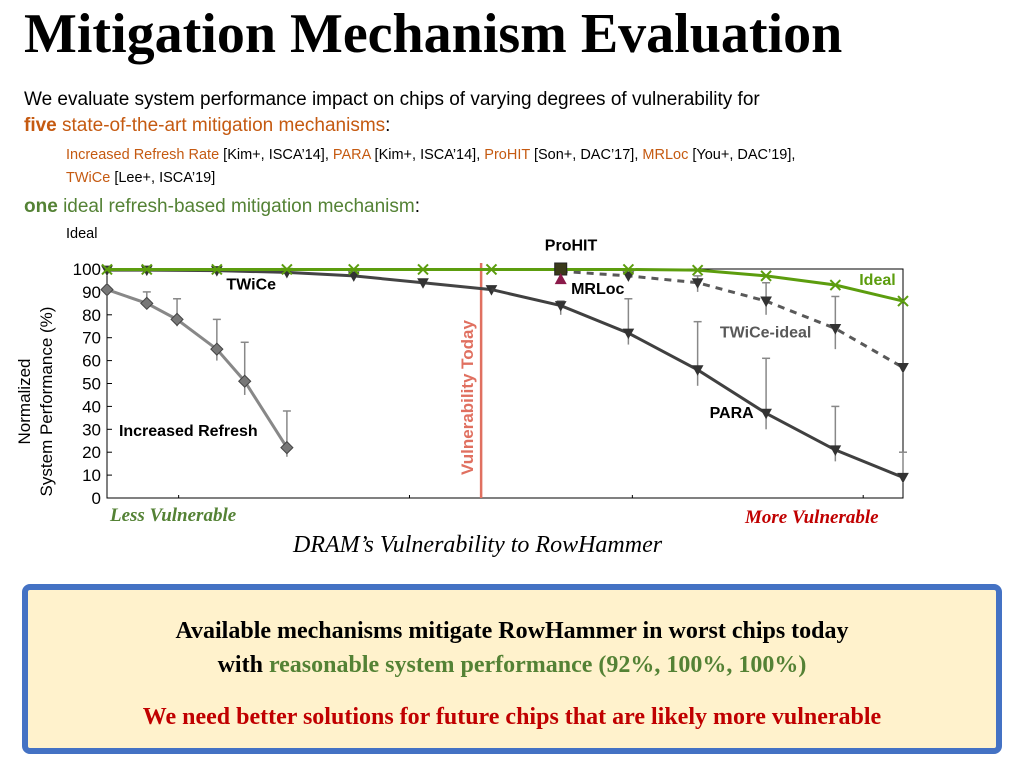 Image resolution: width=1024 pixels, height=768 pixels. Describe the element at coordinates (35, 402) in the screenshot. I see `y-axis-label: Normalized System Performance (%)` at that location.